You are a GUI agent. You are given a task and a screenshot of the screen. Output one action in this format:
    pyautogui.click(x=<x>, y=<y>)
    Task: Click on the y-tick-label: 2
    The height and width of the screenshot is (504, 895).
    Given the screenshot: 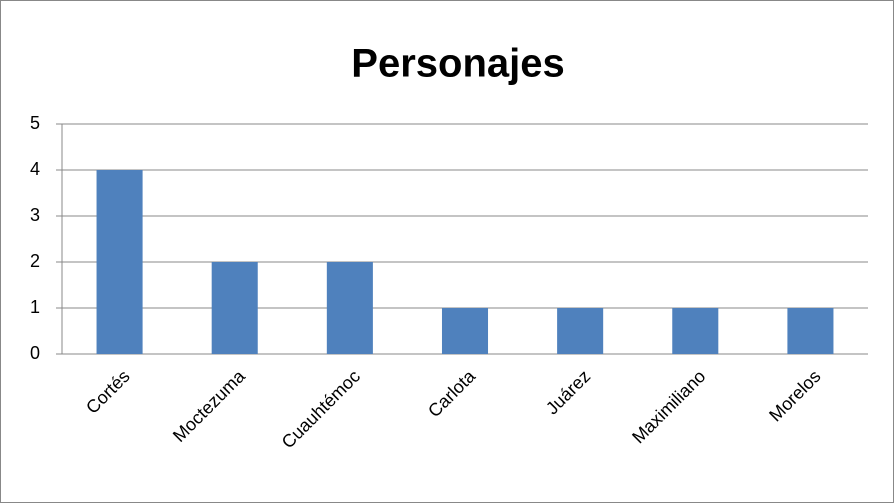 What is the action you would take?
    pyautogui.click(x=35, y=261)
    